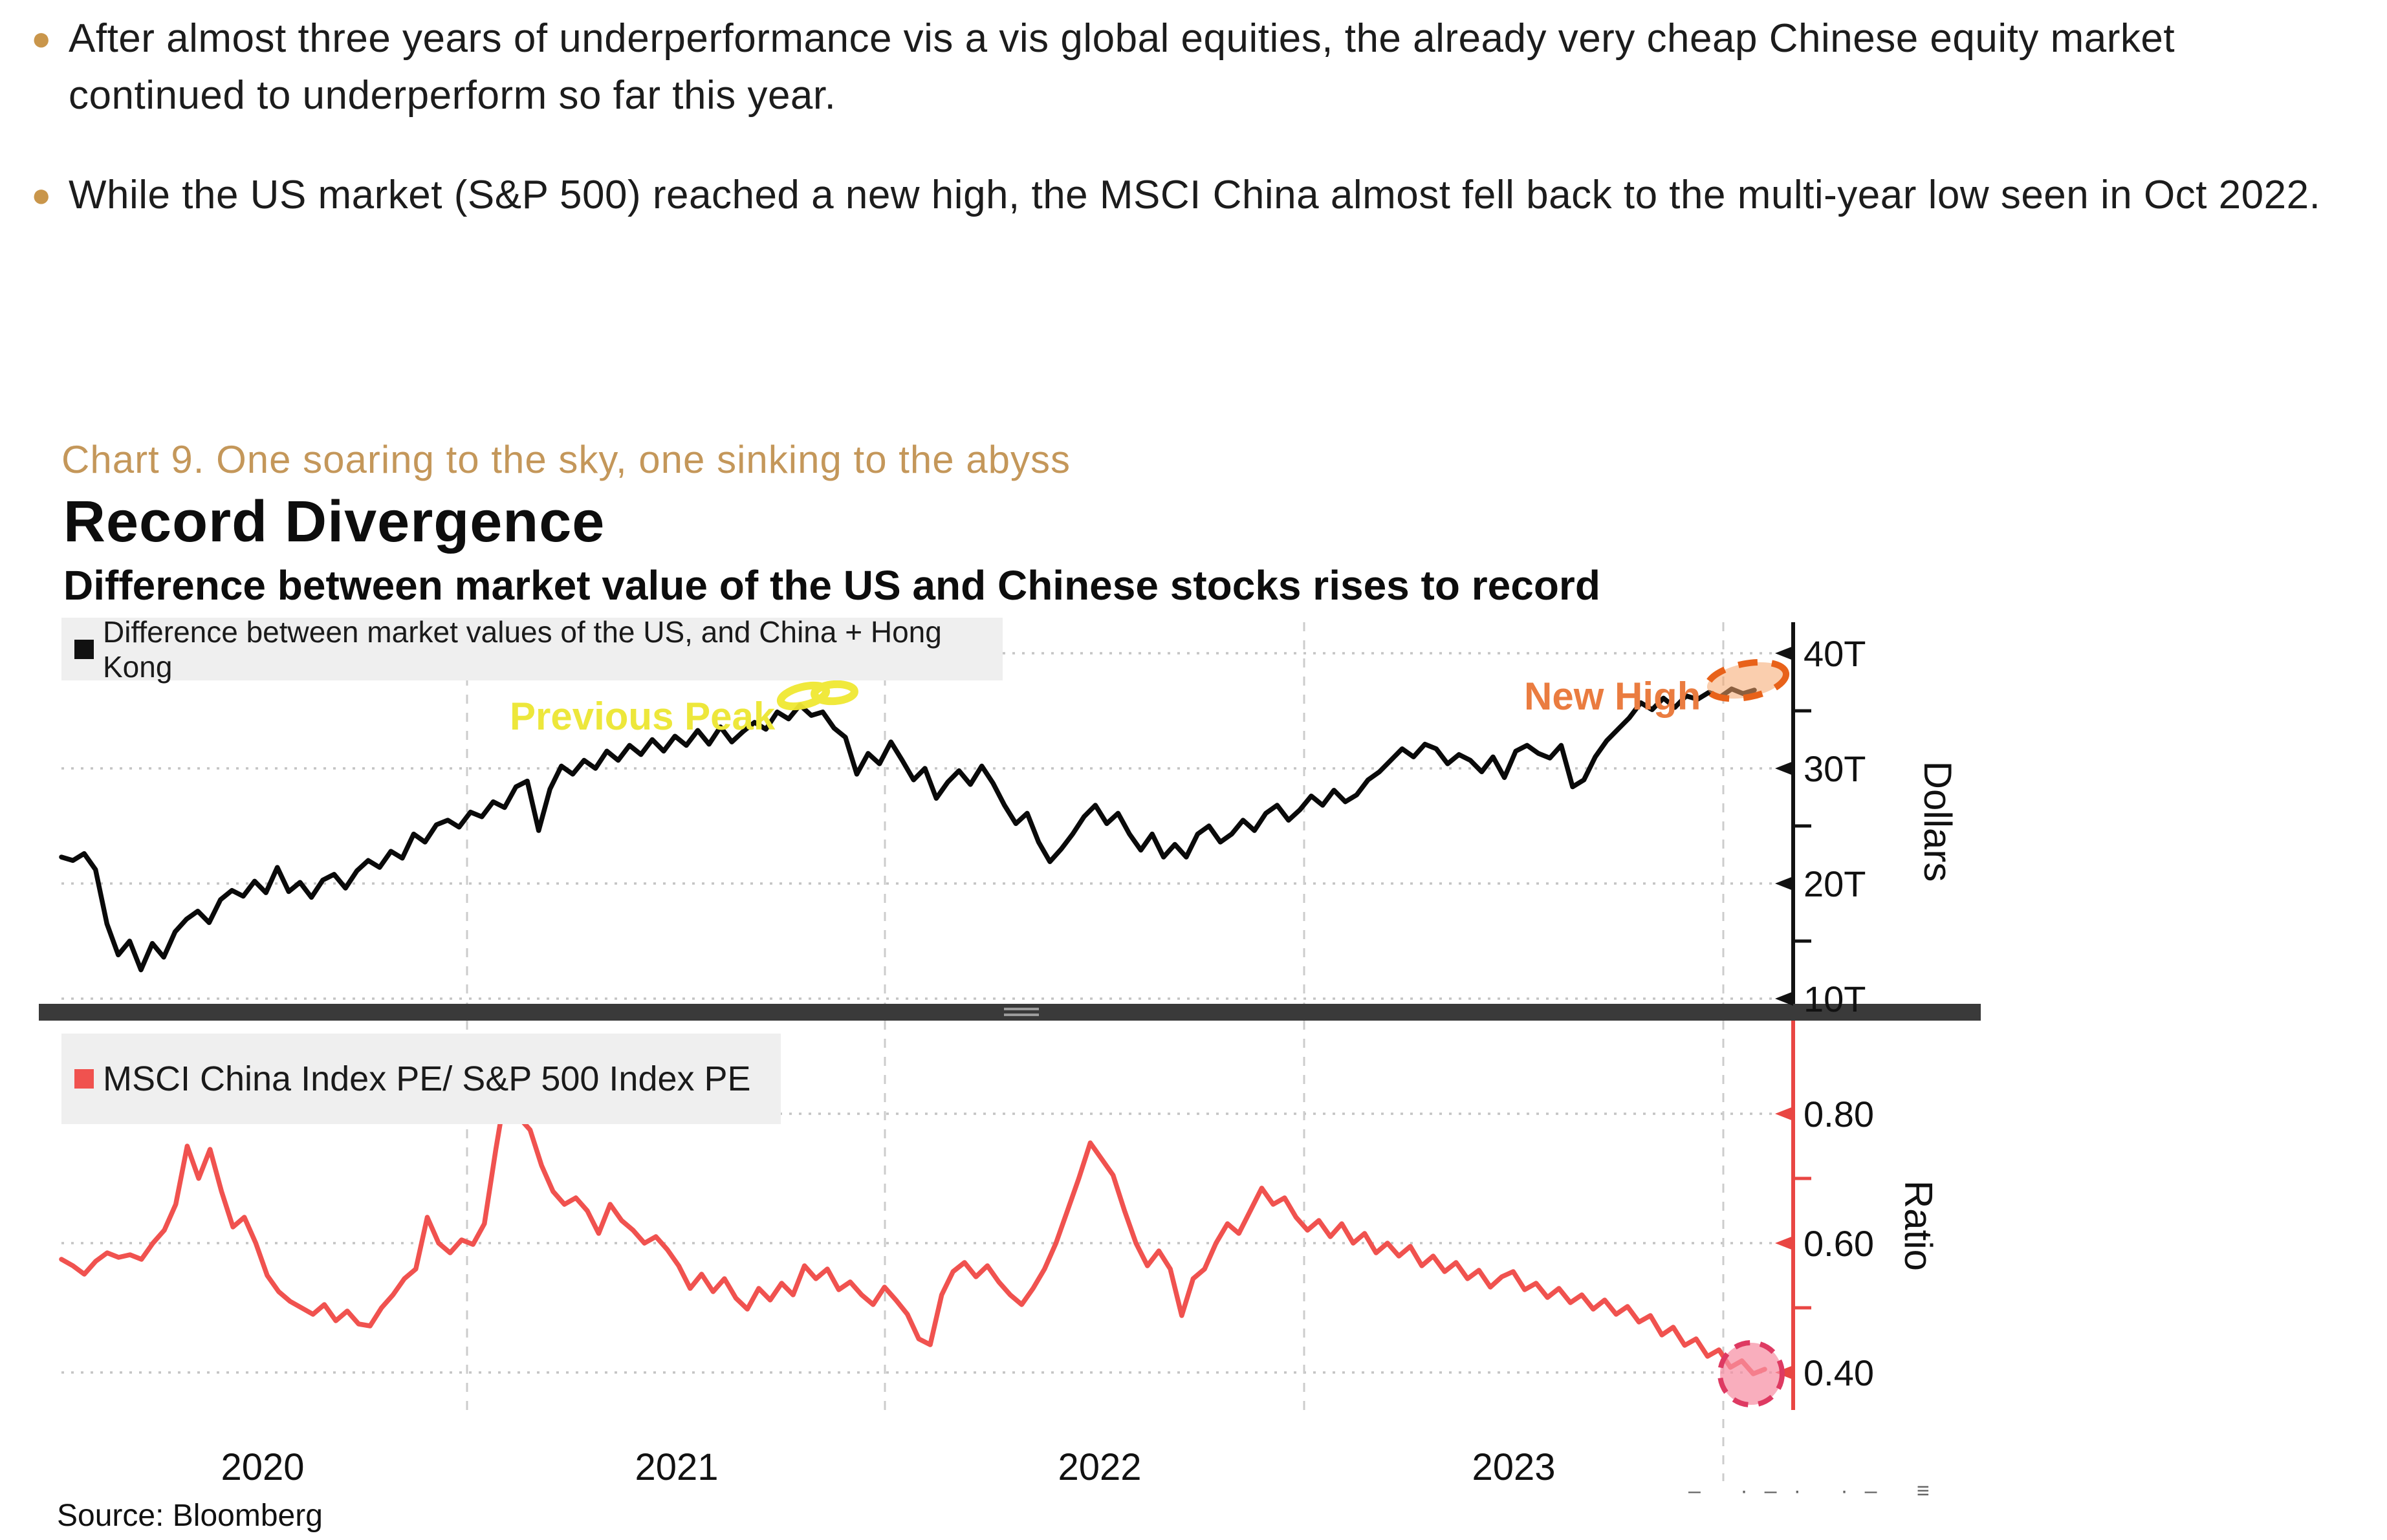  What do you see at coordinates (1839, 1243) in the screenshot?
I see `ratio-tick-060: 0.60` at bounding box center [1839, 1243].